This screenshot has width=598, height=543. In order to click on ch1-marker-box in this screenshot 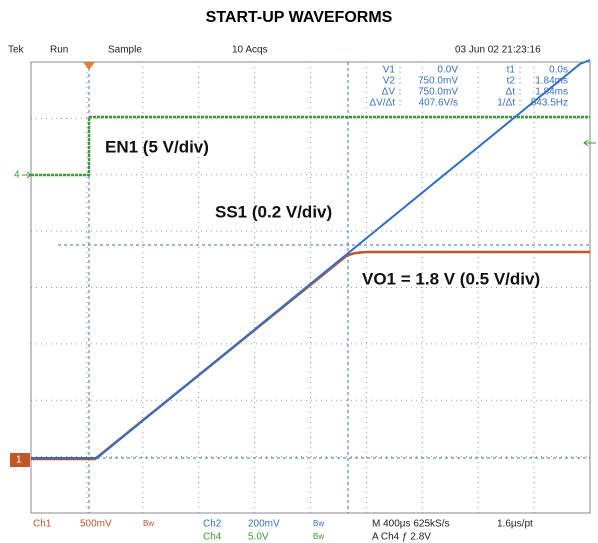, I will do `click(20, 460)`.